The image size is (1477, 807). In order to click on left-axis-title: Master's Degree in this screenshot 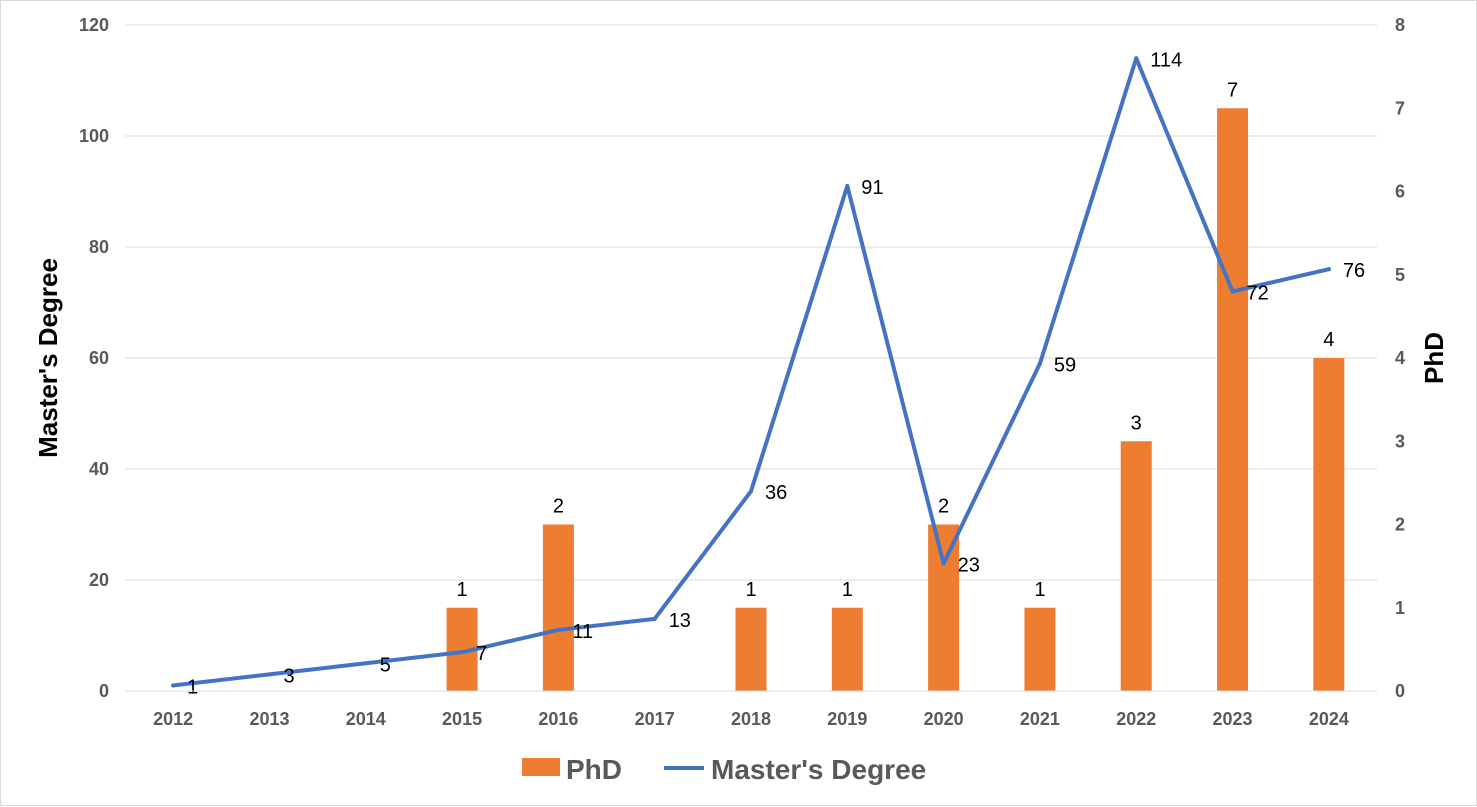, I will do `click(48, 358)`.